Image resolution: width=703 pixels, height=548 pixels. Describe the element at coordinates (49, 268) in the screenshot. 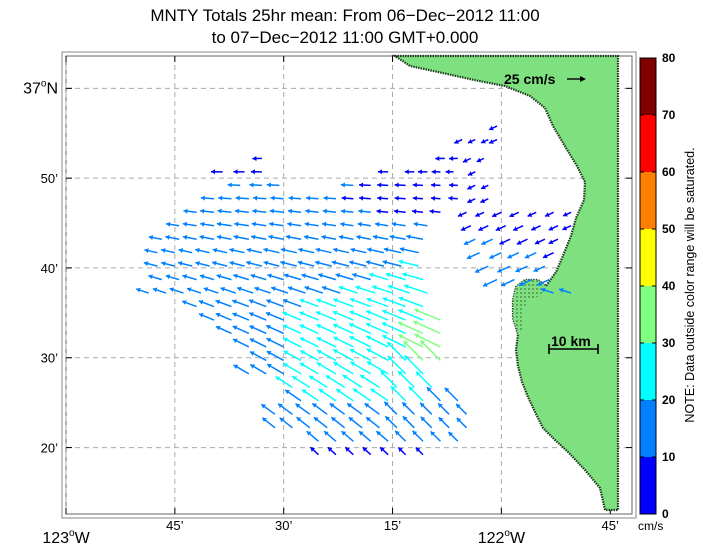

I see `lat-label-2: 40’` at that location.